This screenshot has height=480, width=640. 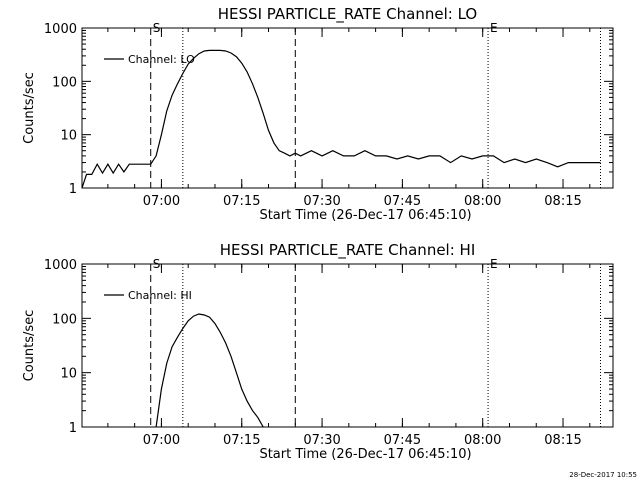 What do you see at coordinates (347, 14) in the screenshot?
I see `chart-title: HESSI PARTICLE_RATE Channel: LO` at bounding box center [347, 14].